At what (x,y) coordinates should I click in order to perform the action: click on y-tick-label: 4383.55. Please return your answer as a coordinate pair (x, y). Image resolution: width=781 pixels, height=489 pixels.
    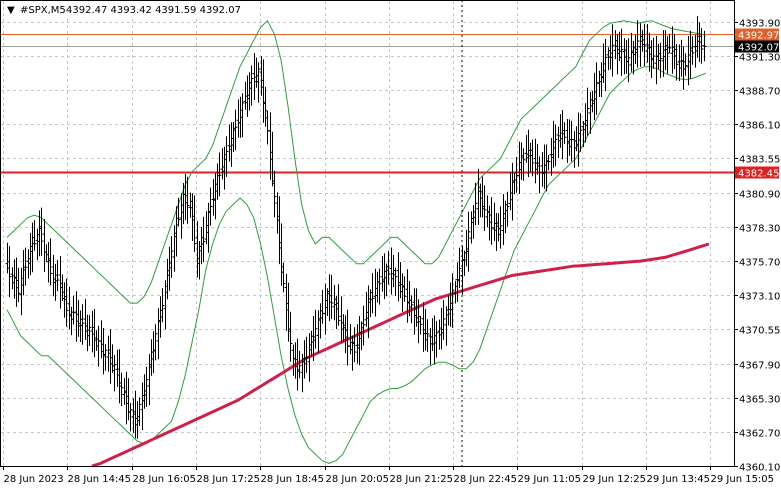
    Looking at the image, I should click on (759, 160).